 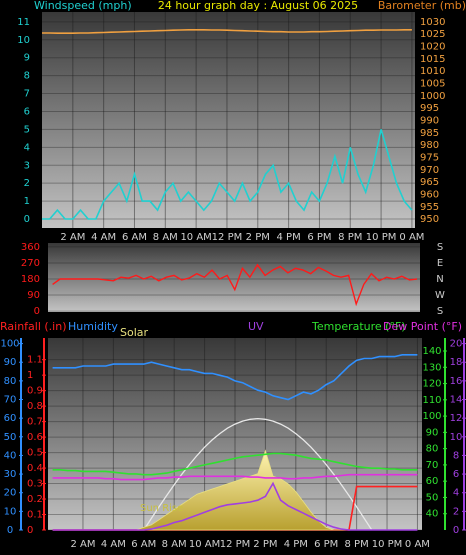 I want to click on y-tick-label: 990, so click(x=429, y=120).